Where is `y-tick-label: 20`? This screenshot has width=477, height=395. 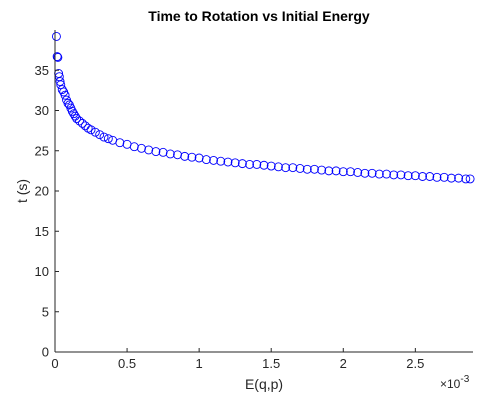
y-tick-label: 20 is located at coordinates (42, 191).